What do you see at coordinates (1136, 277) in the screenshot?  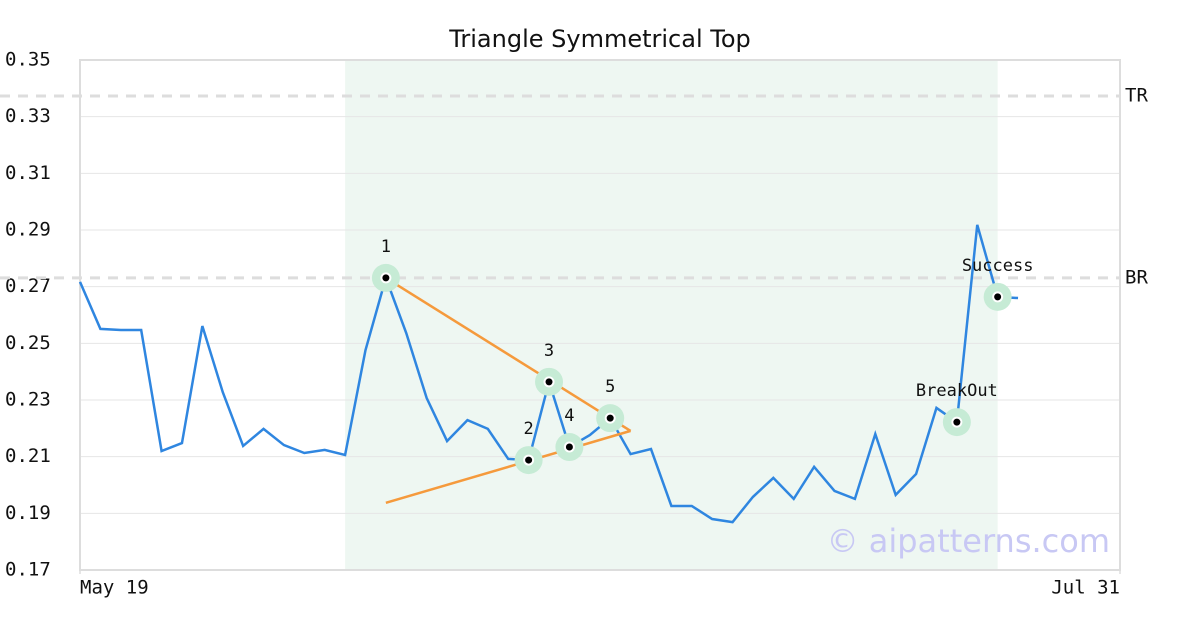 I see `level-label: BR` at bounding box center [1136, 277].